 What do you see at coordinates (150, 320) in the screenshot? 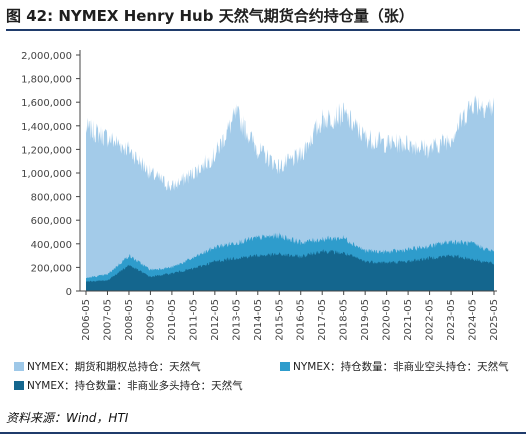
I see `x-tick-label: 2009-05` at bounding box center [150, 320].